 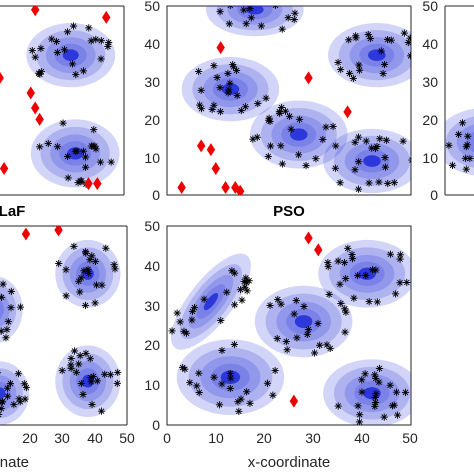 What do you see at coordinates (430, 158) in the screenshot?
I see `y-tick-label: 10` at bounding box center [430, 158].